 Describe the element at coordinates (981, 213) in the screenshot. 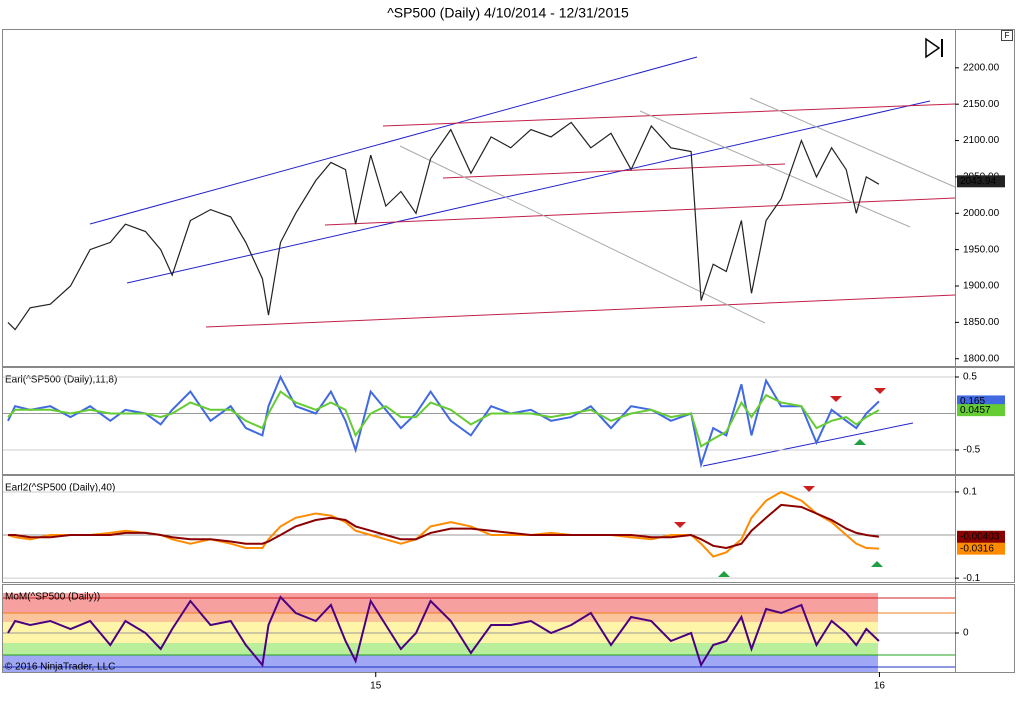

I see `y-tick-label: 2000.00` at that location.